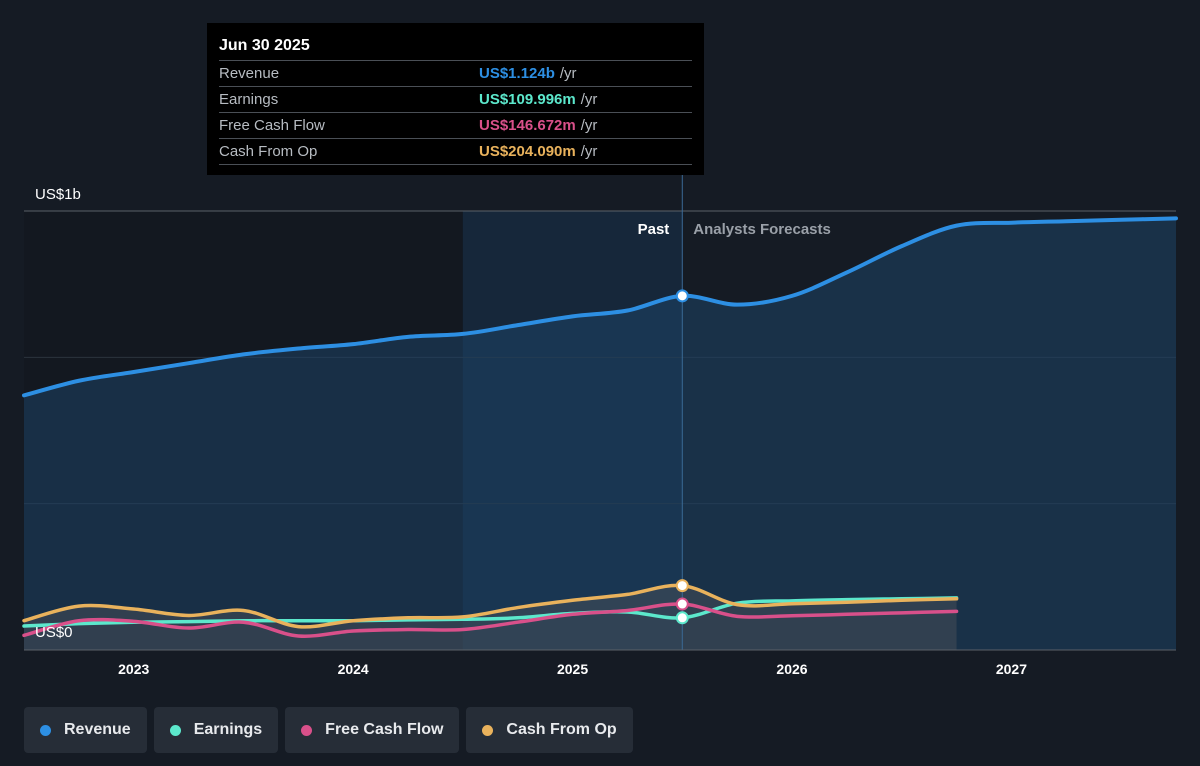 The image size is (1200, 766). What do you see at coordinates (455, 73) in the screenshot?
I see `tooltip-row-revenue: Revenue US$1.124b /yr` at bounding box center [455, 73].